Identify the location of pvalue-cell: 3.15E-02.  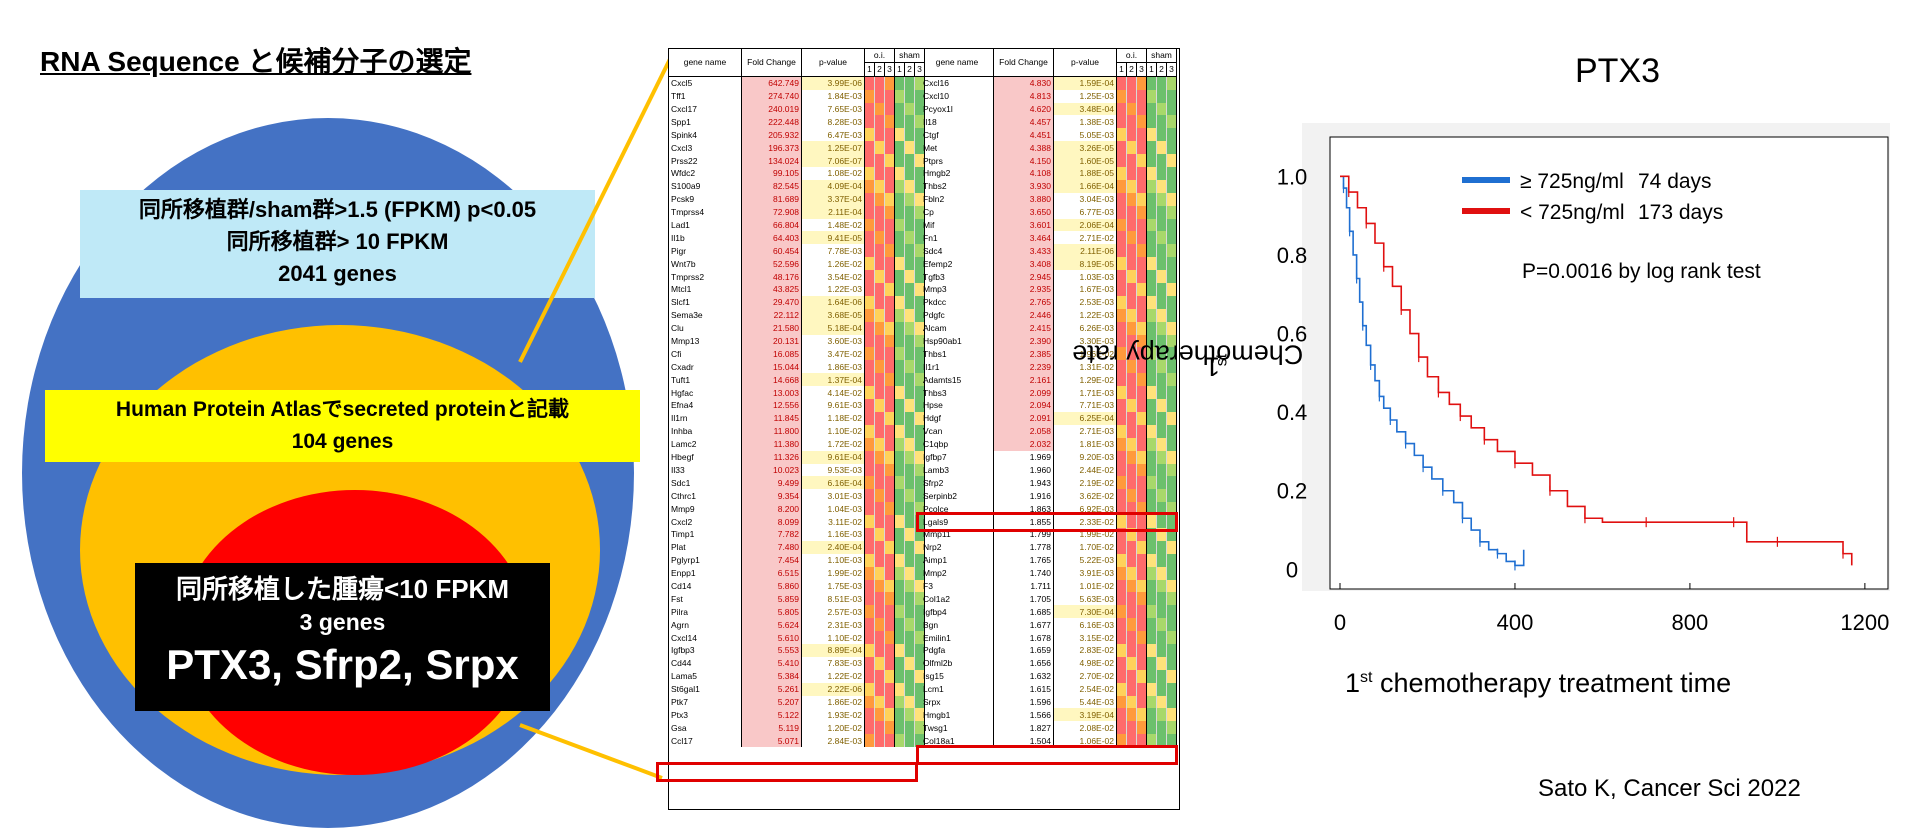
(1085, 637).